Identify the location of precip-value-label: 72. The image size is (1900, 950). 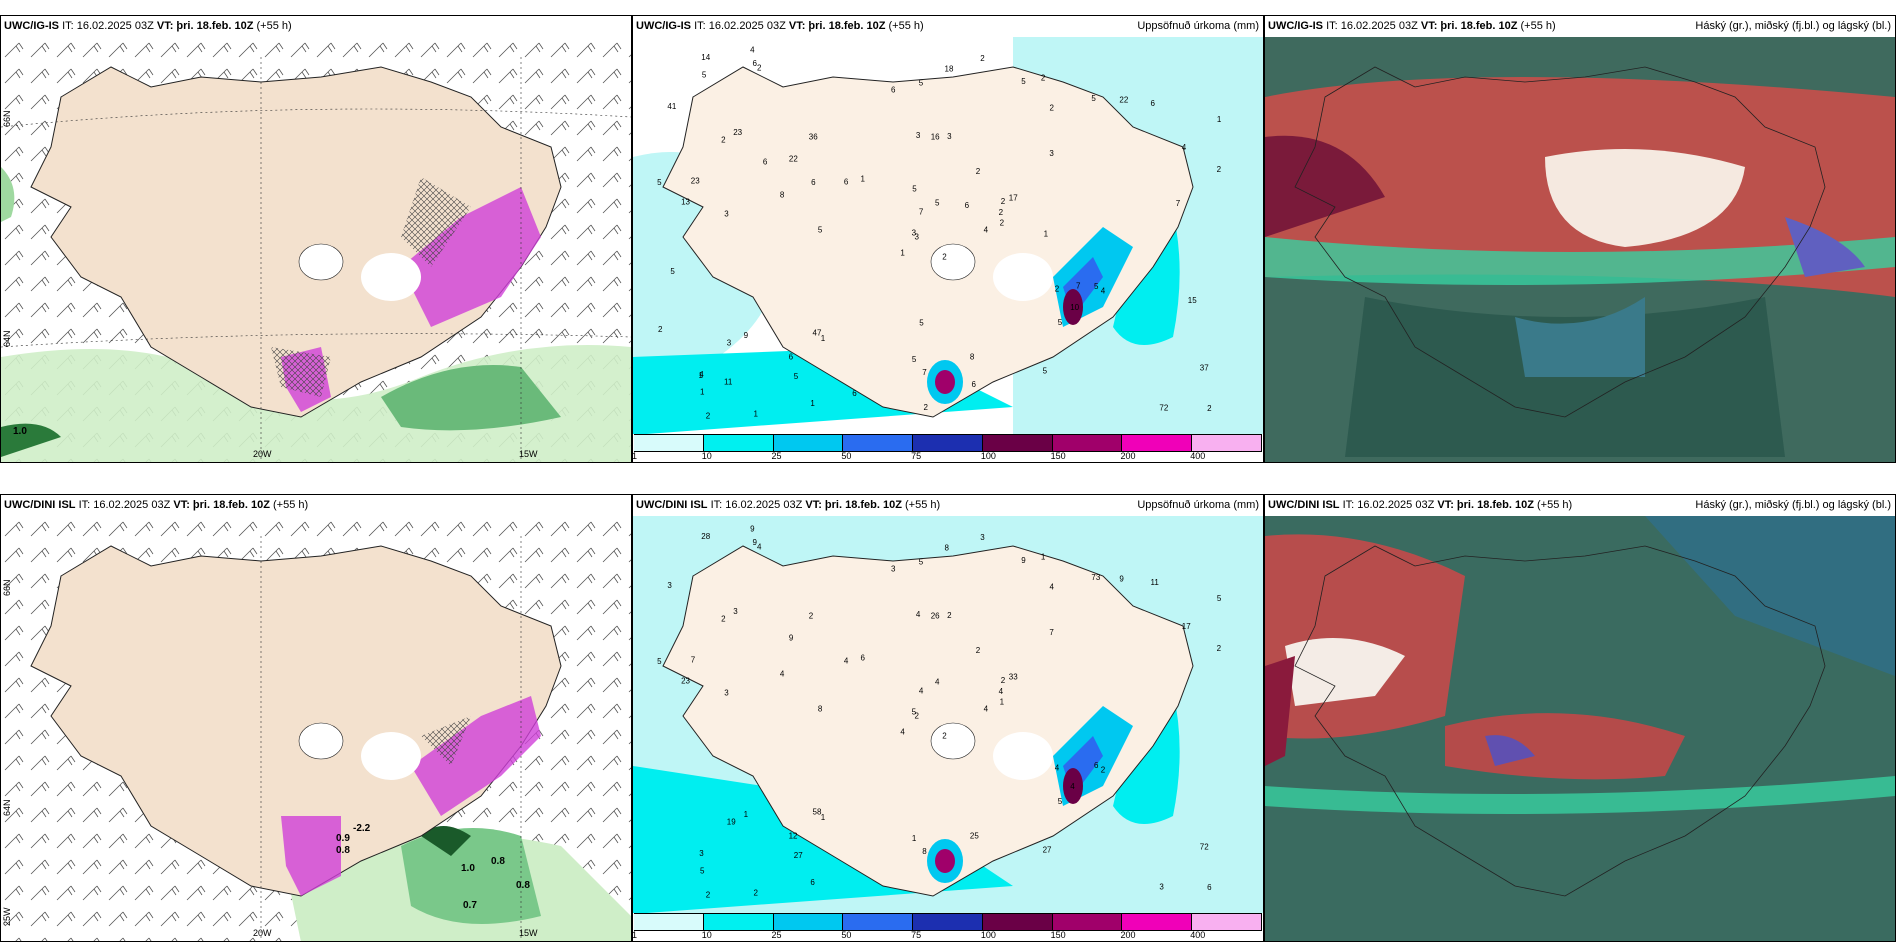
(1163, 407).